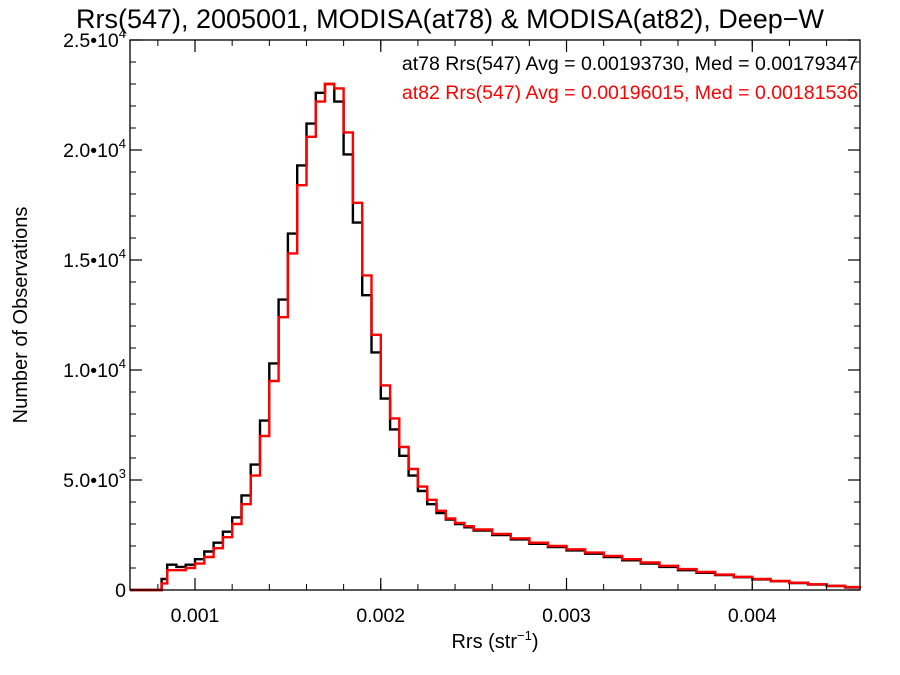 This screenshot has height=675, width=900. What do you see at coordinates (21, 315) in the screenshot?
I see `y-axis-label: Number of Observations` at bounding box center [21, 315].